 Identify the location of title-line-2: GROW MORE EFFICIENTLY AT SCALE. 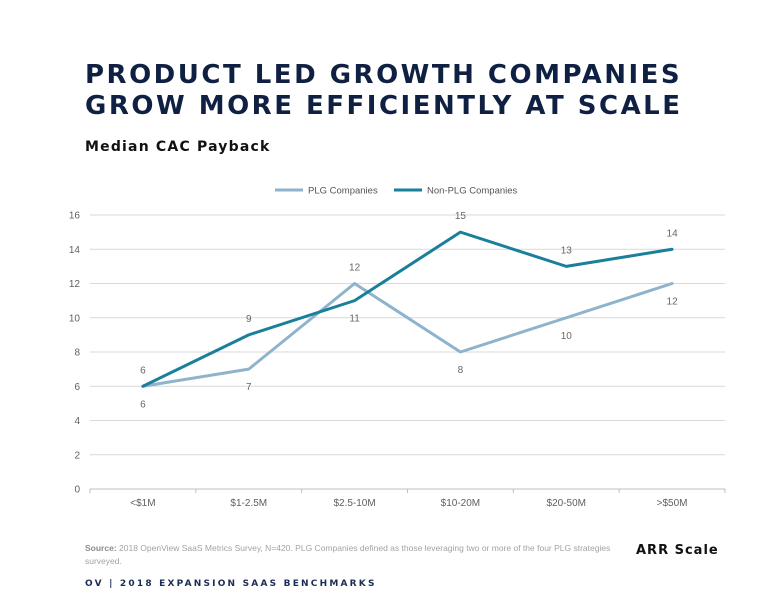
(384, 106).